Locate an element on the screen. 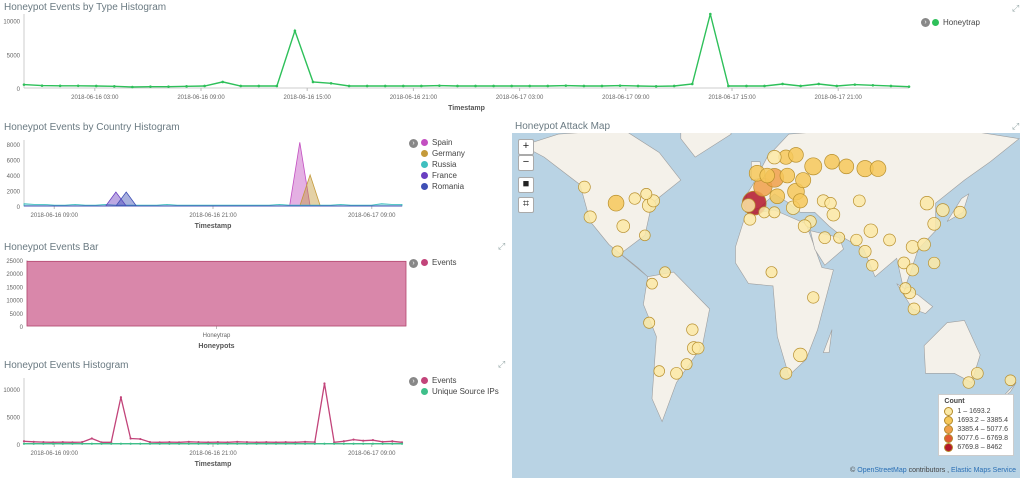 This screenshot has height=481, width=1024. zoom-in-button: + is located at coordinates (526, 147).